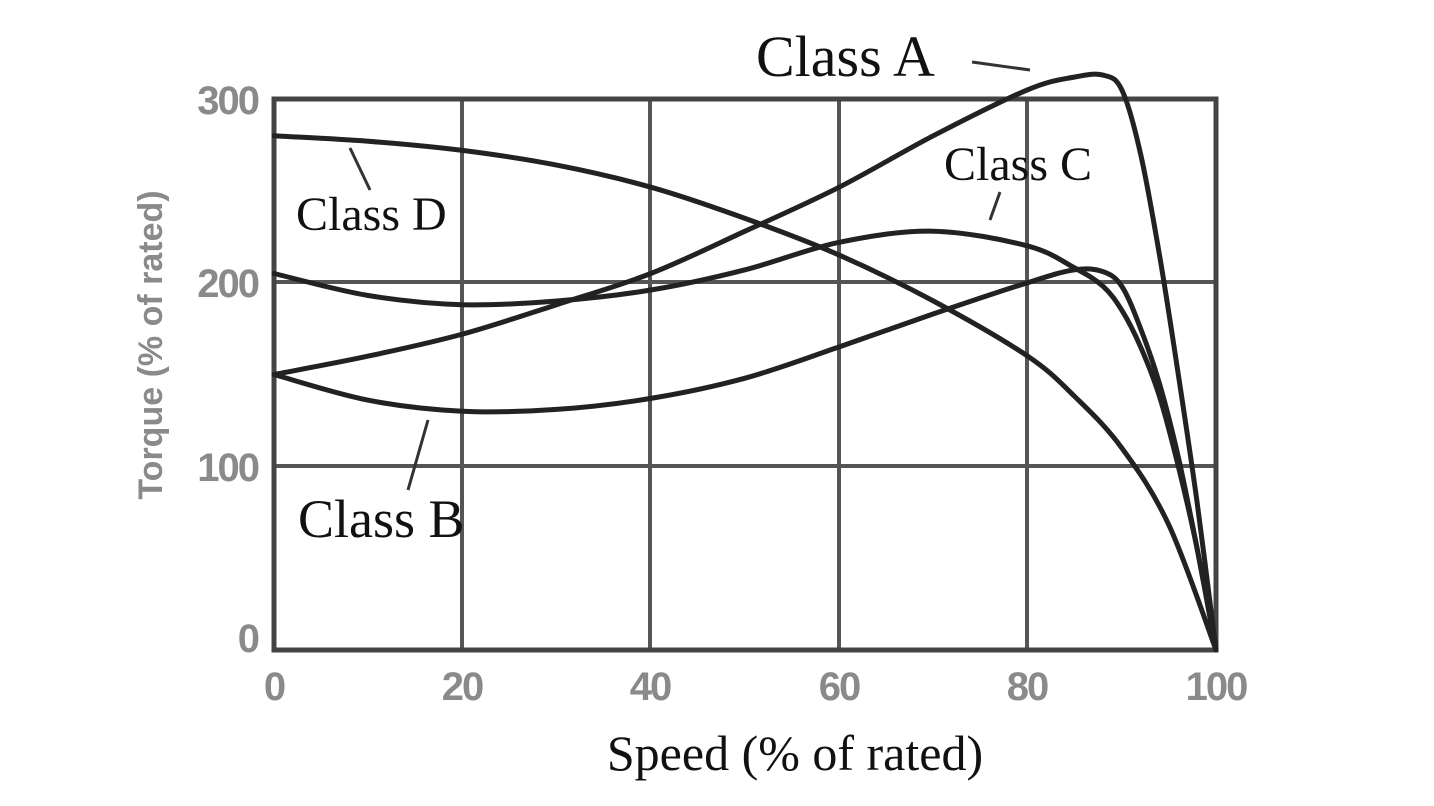 This screenshot has height=806, width=1434. Describe the element at coordinates (360, 169) in the screenshot. I see `arrow-class-d` at that location.